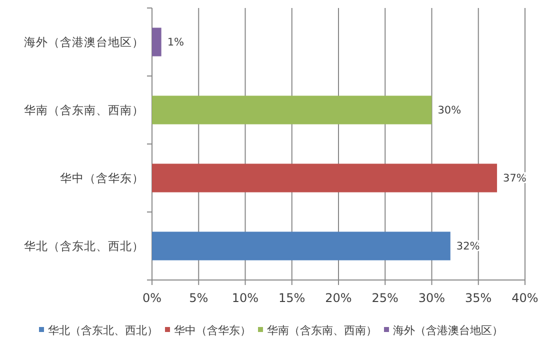  Describe the element at coordinates (450, 110) in the screenshot. I see `data-label: 30%` at that location.